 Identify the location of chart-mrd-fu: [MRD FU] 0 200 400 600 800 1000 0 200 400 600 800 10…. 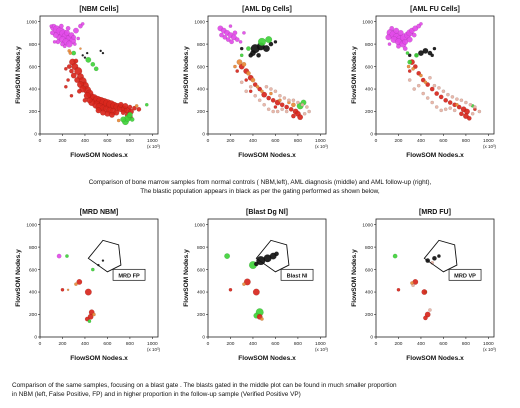
(427, 289).